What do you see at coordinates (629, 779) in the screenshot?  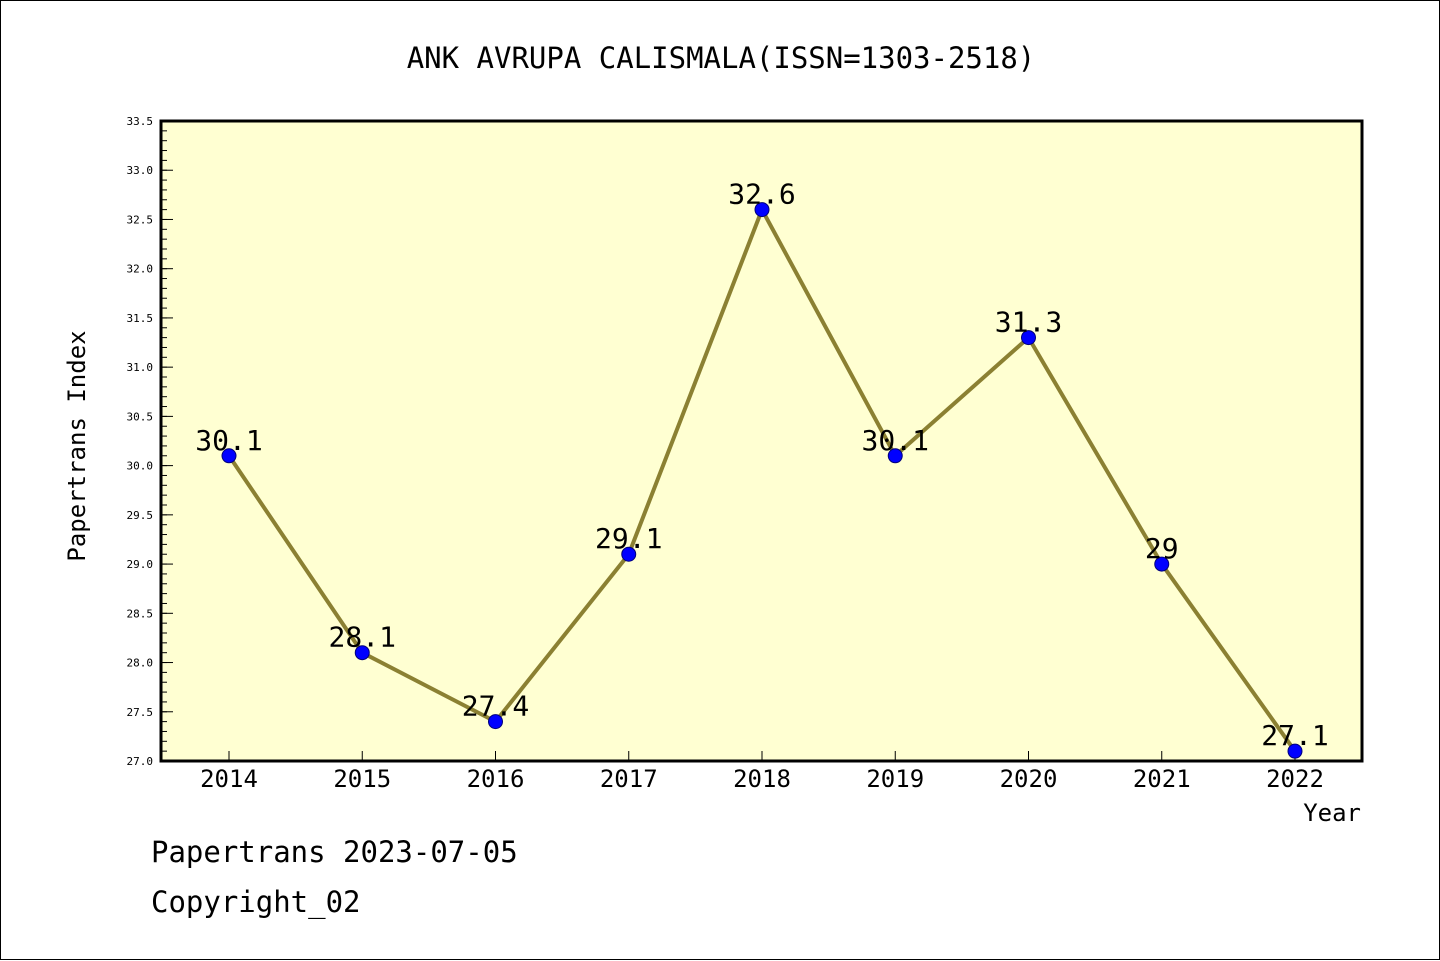 I see `x-tick-label: 2017` at bounding box center [629, 779].